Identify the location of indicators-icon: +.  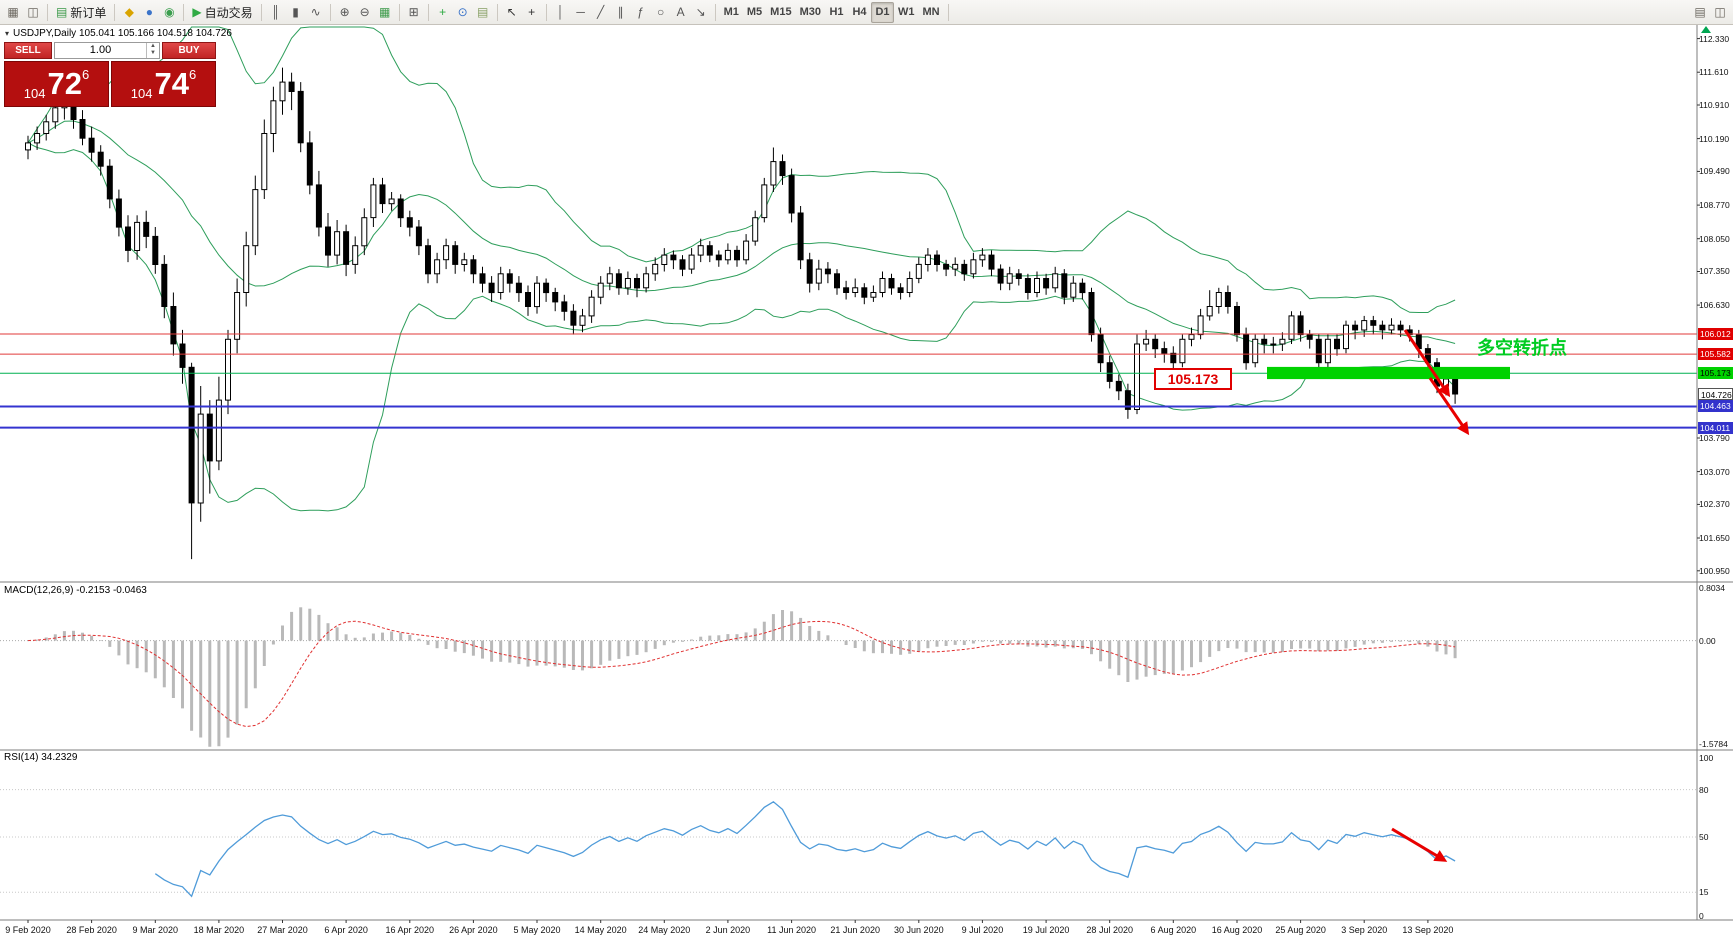
(443, 12).